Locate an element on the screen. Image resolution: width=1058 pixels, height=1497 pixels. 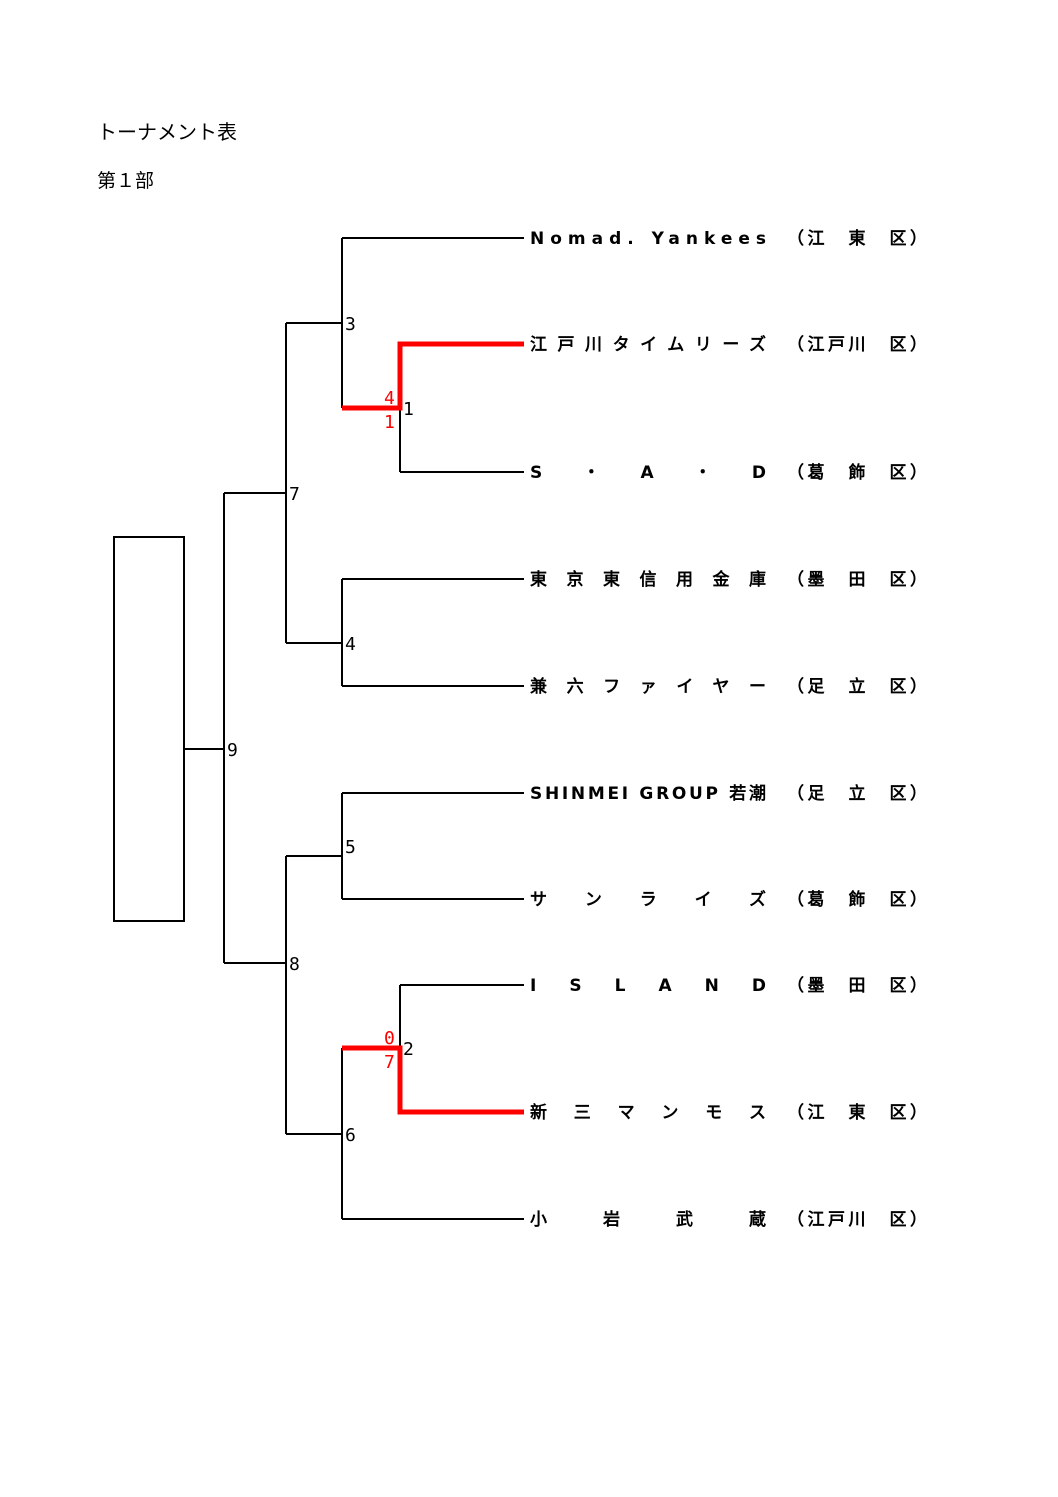
team-name: 東京東信用金庫 is located at coordinates (648, 579).